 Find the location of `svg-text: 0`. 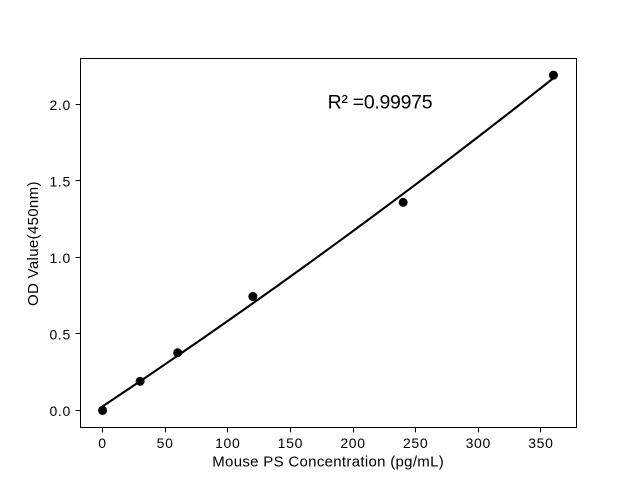

svg-text: 0 is located at coordinates (102, 443).